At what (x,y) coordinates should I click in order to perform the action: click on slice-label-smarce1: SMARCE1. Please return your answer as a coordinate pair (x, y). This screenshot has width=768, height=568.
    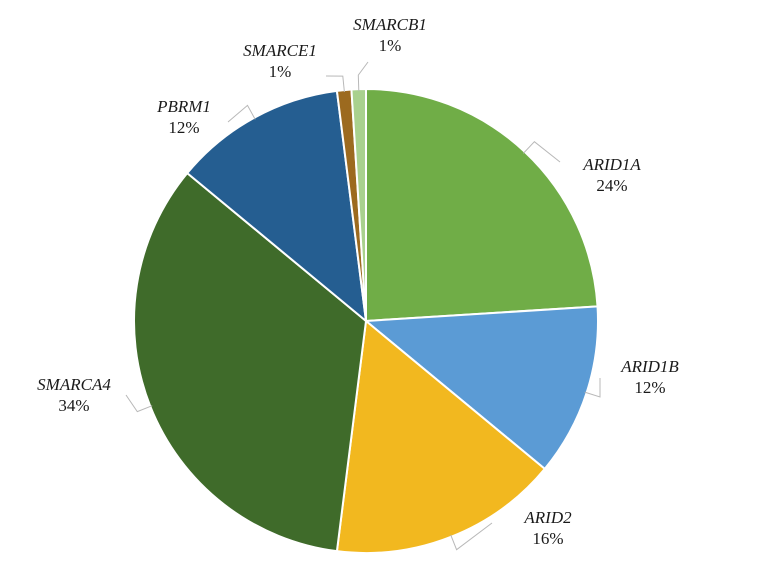
    Looking at the image, I should click on (280, 50).